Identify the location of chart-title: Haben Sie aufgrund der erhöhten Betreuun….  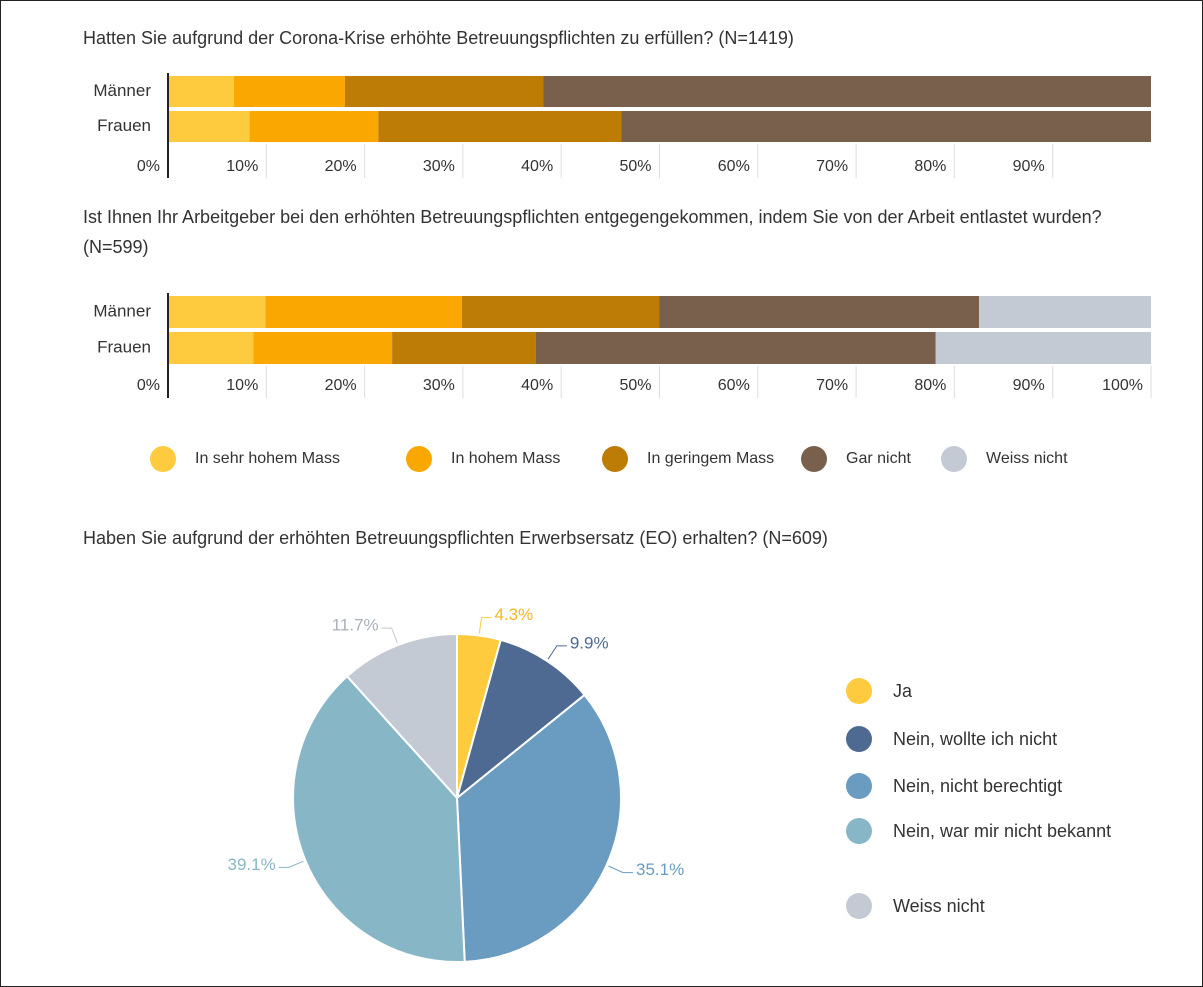
(455, 538).